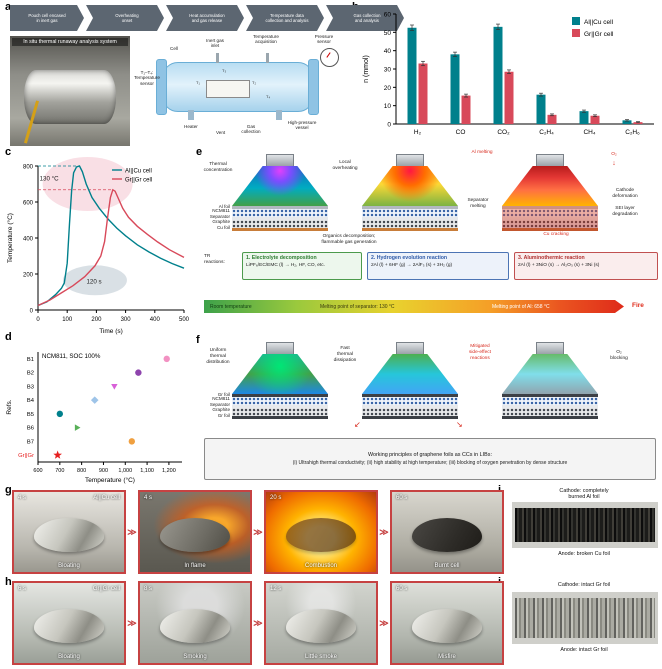 The image size is (662, 669). Describe the element at coordinates (125, 471) in the screenshot. I see `svg-text: 1,000` at that location.